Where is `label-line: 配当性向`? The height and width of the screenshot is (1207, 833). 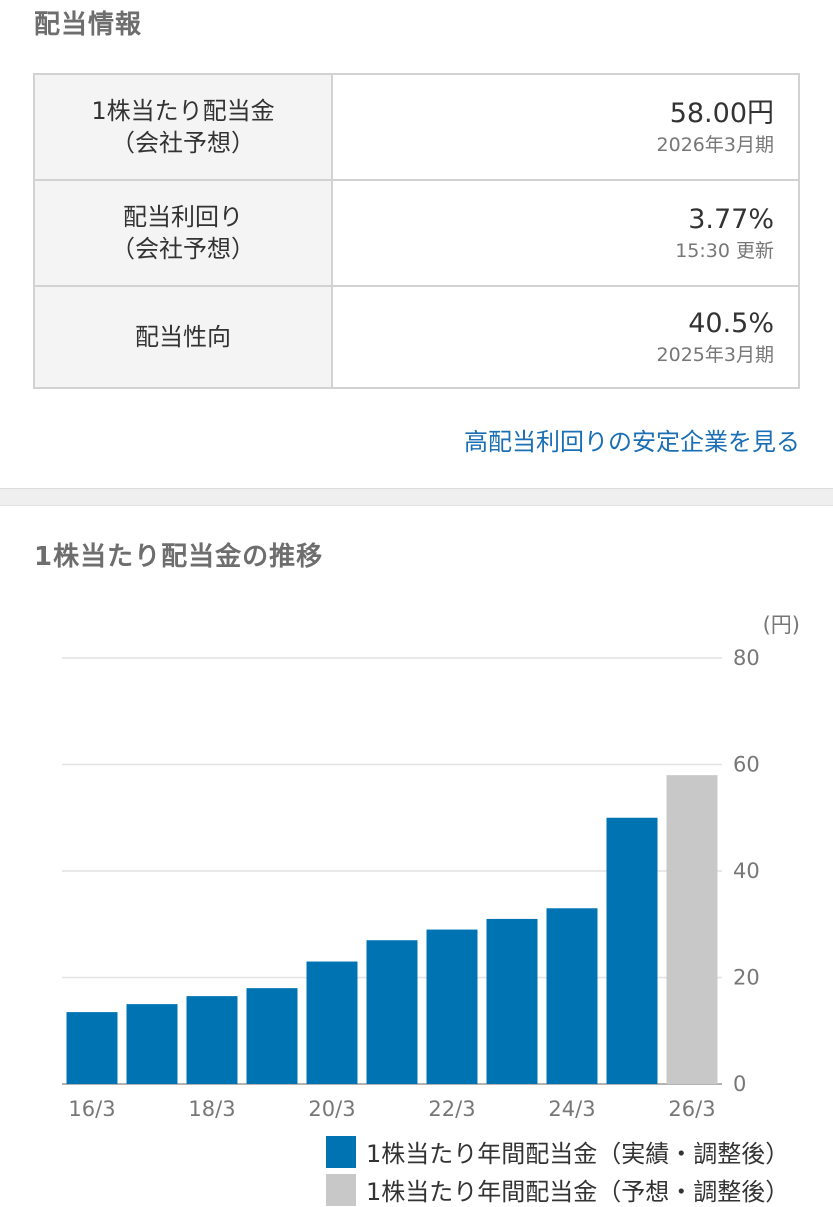 label-line: 配当性向 is located at coordinates (183, 337).